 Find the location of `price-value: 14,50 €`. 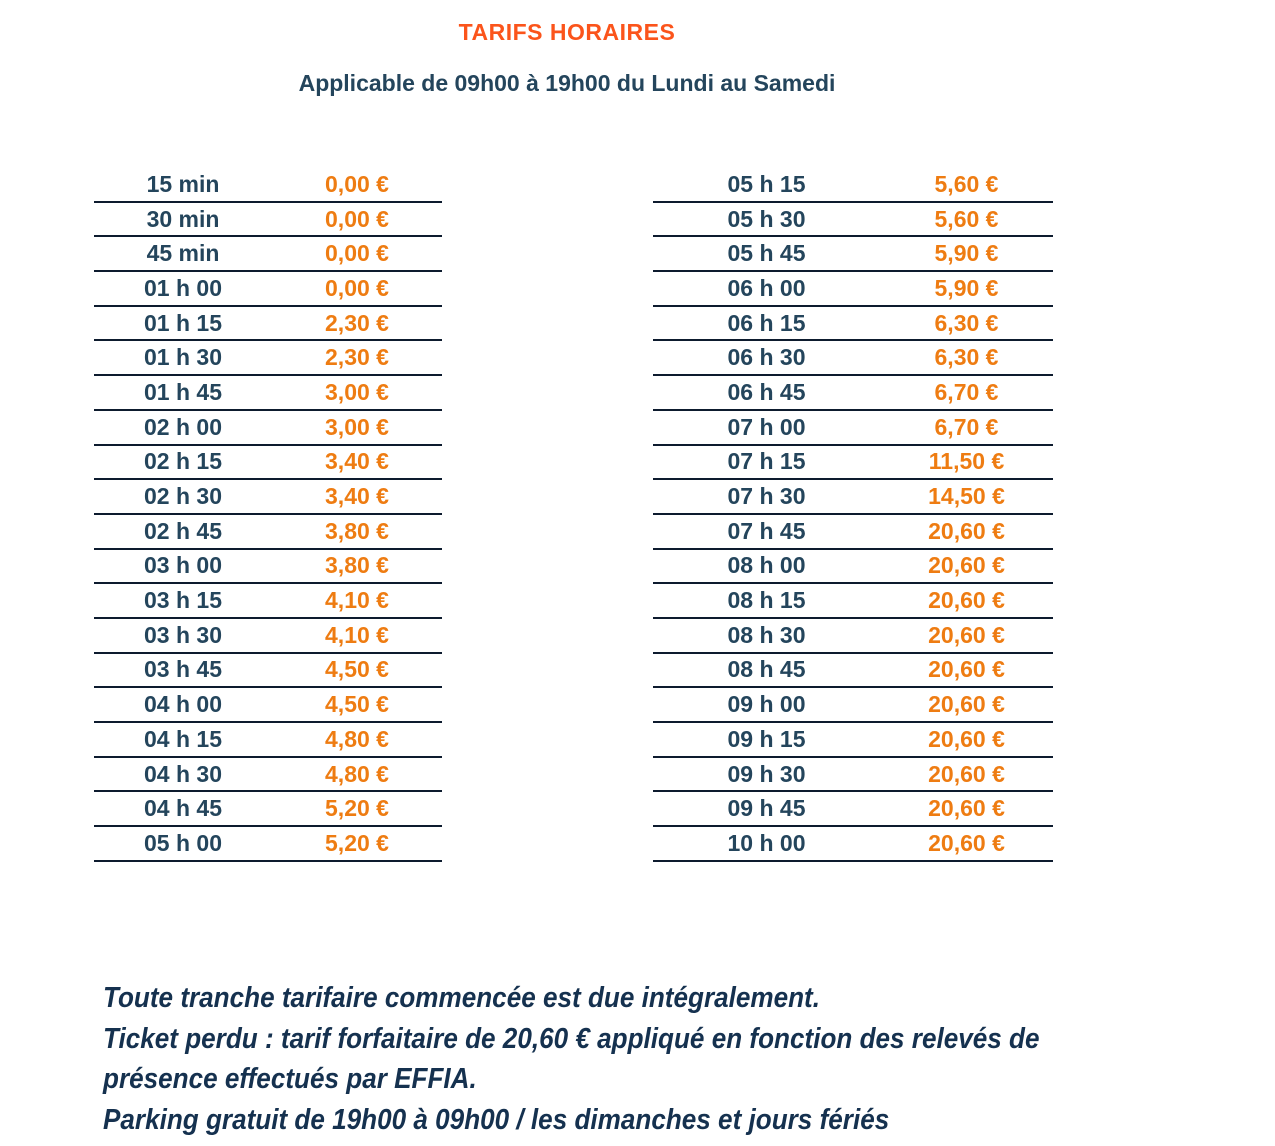

price-value: 14,50 € is located at coordinates (966, 496).